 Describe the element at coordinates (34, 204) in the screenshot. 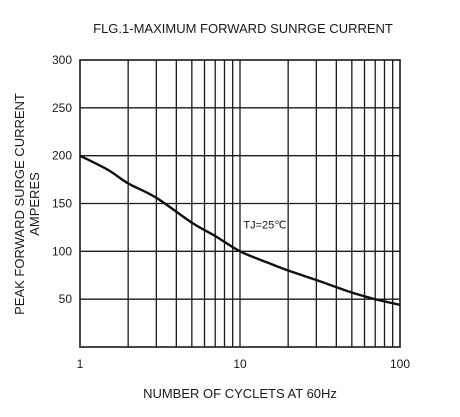

I see `y-axis-label-line2: AMPERES` at that location.